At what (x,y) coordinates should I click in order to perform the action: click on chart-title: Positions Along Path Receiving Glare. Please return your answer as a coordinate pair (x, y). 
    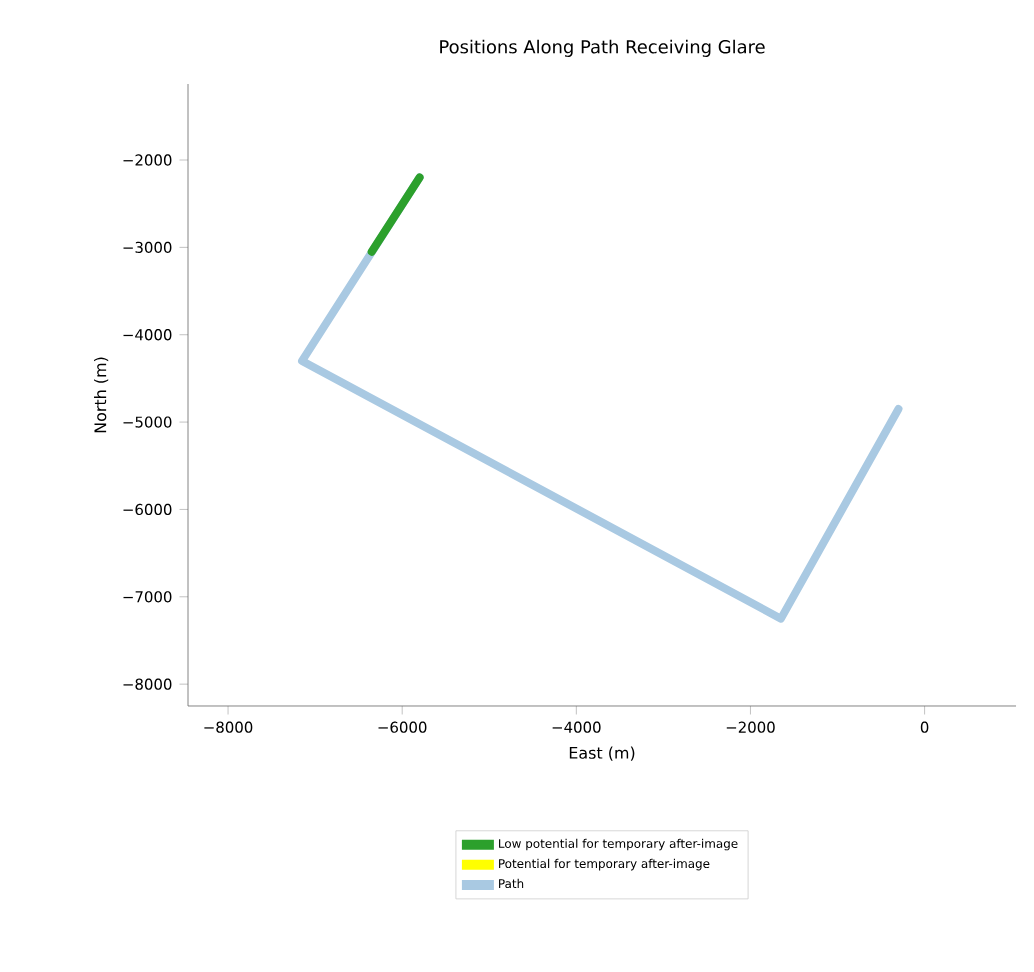
    Looking at the image, I should click on (602, 48).